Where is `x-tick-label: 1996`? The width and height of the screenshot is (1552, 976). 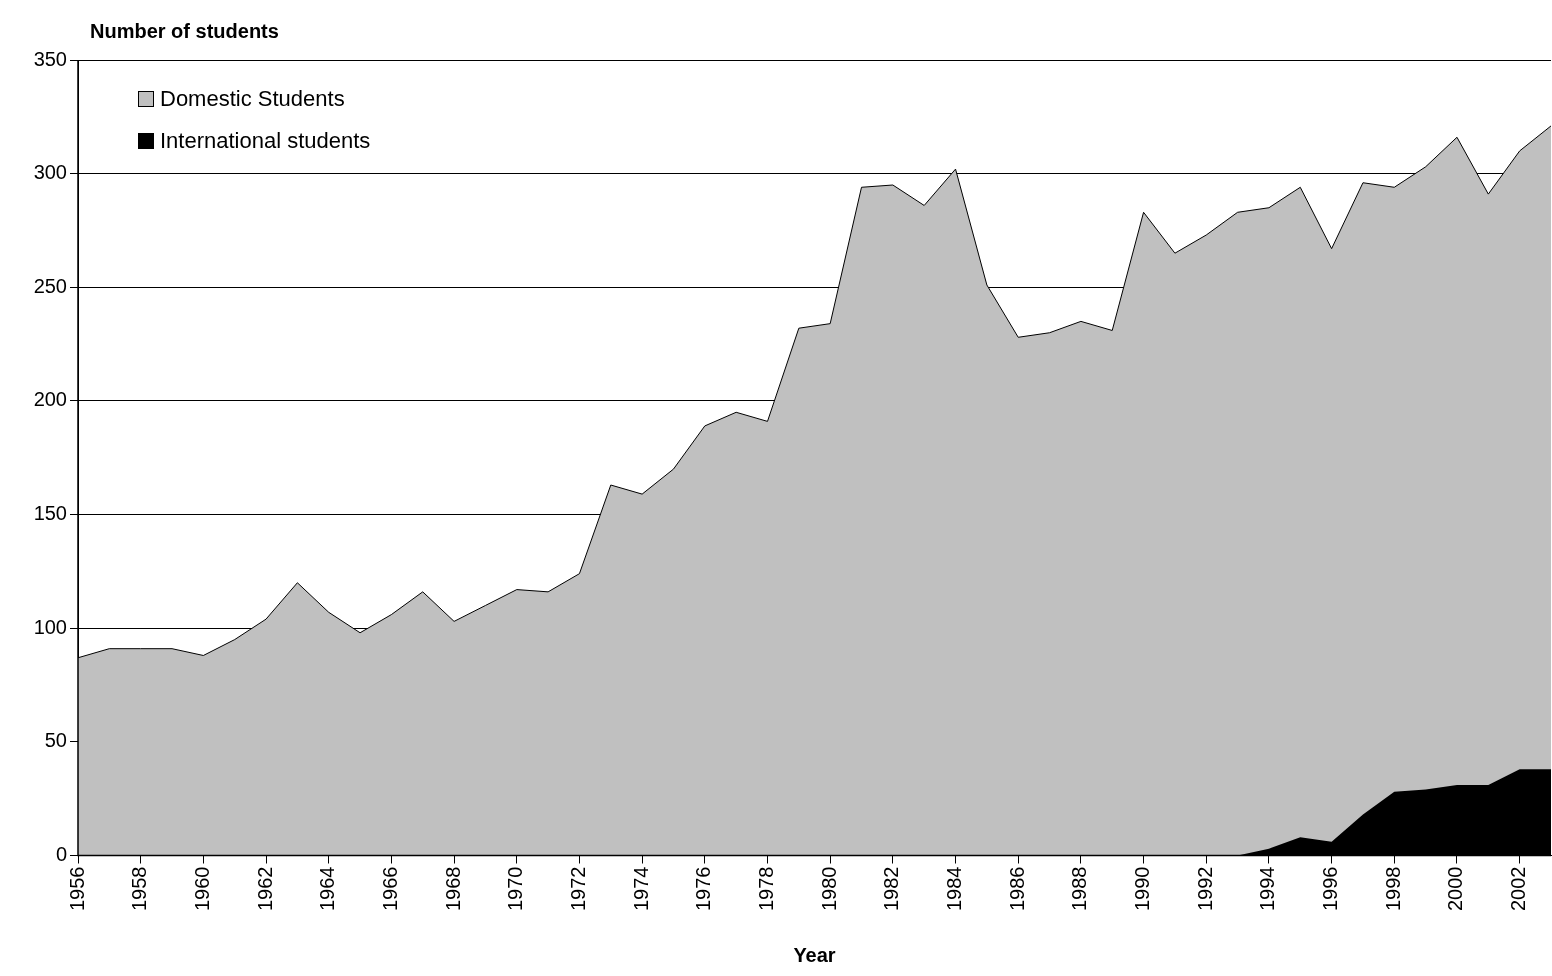 x-tick-label: 1996 is located at coordinates (1330, 889).